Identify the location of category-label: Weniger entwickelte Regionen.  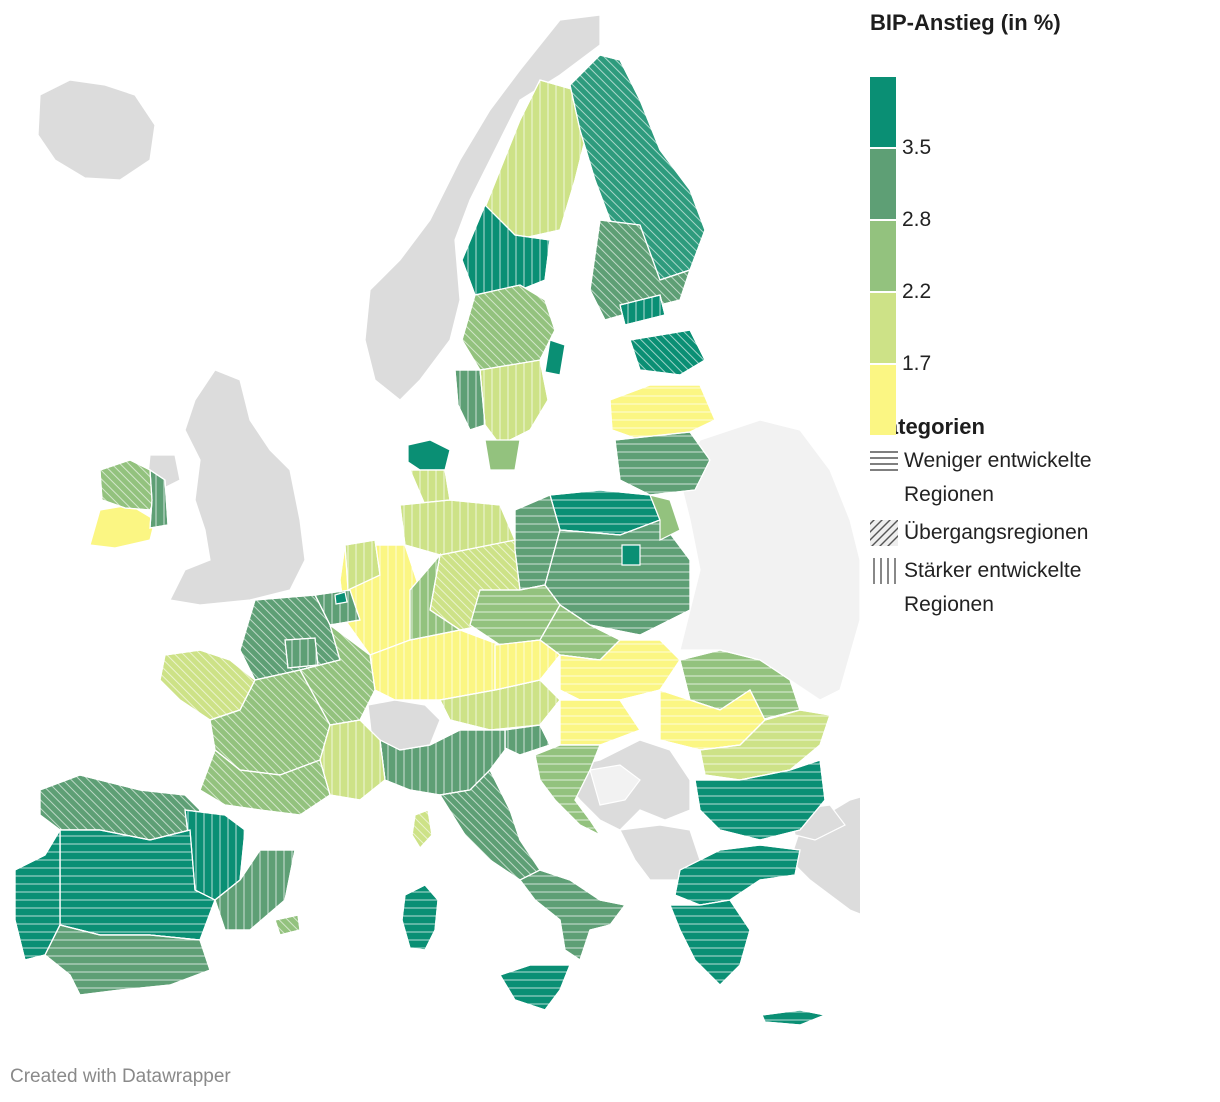
(998, 477).